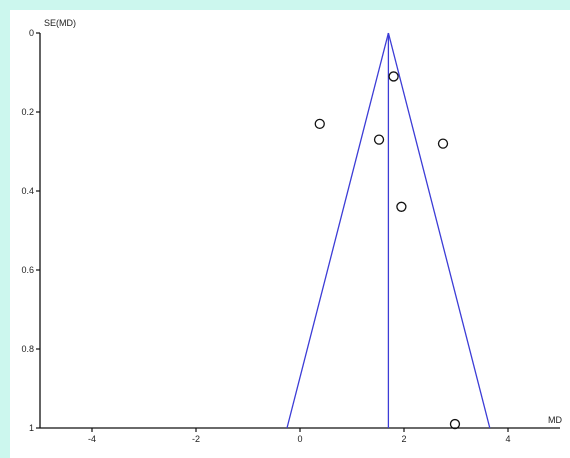 The image size is (570, 458). I want to click on y-tick-label: 0.8, so click(27, 349).